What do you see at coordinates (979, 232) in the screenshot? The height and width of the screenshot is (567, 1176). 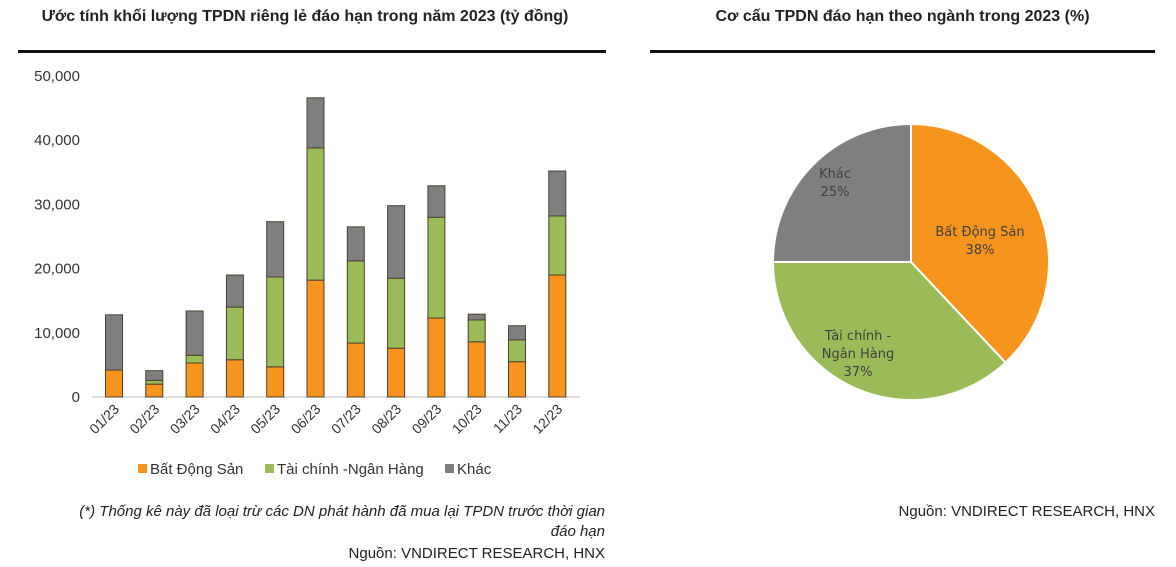 I see `pie-label: Bất Động Sản` at bounding box center [979, 232].